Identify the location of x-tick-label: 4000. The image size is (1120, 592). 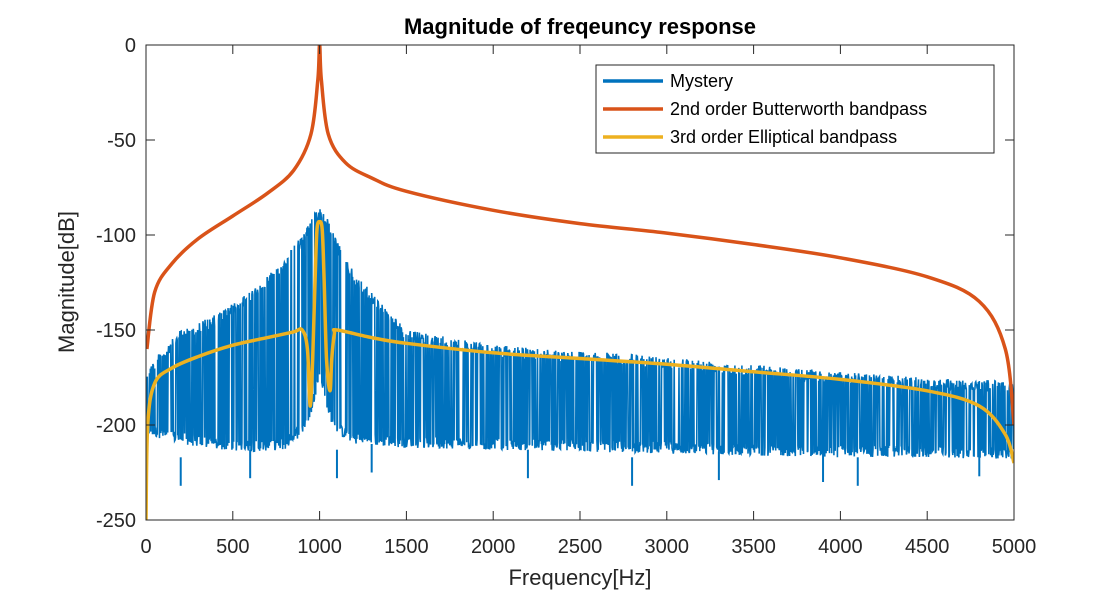
(840, 547).